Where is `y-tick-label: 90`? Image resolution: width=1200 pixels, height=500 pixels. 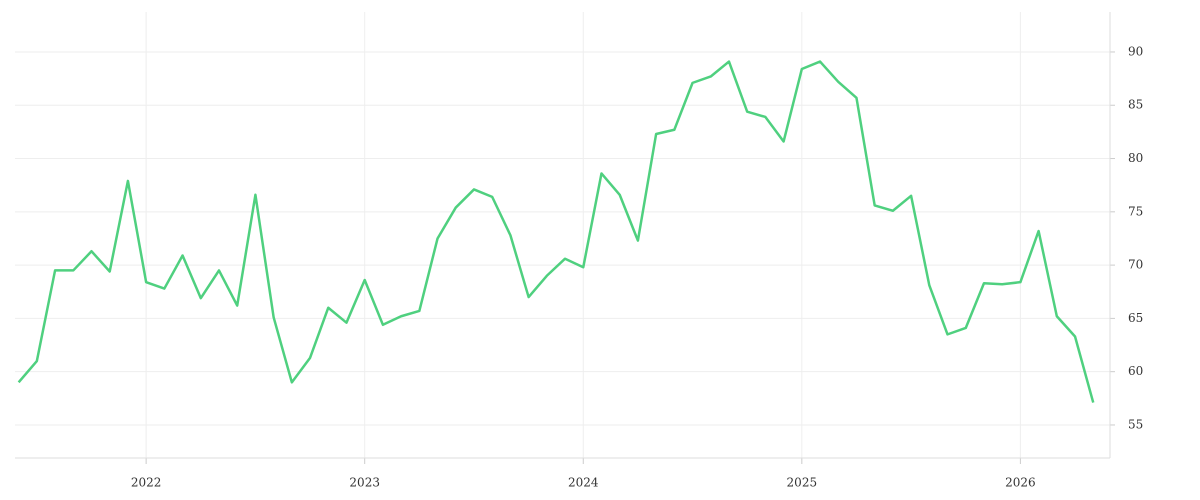 y-tick-label: 90 is located at coordinates (1135, 51).